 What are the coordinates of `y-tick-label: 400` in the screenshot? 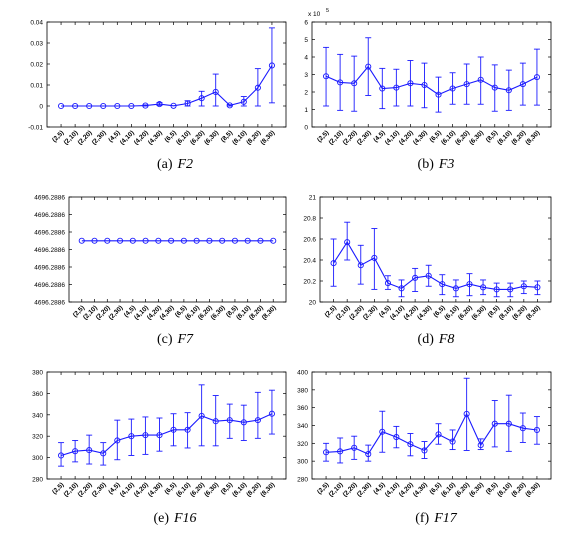 It's located at (302, 373).